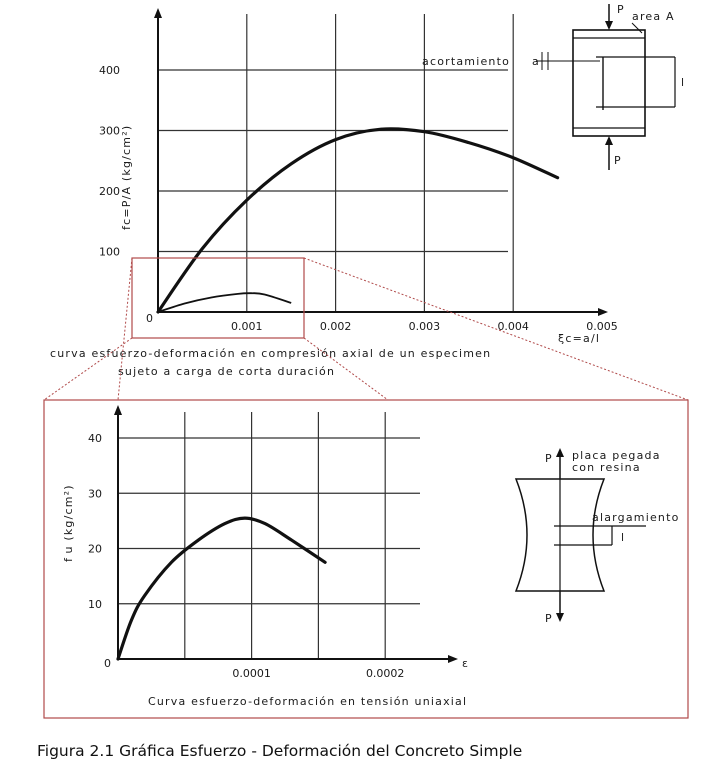  I want to click on y-tick-label: 20, so click(95, 549).